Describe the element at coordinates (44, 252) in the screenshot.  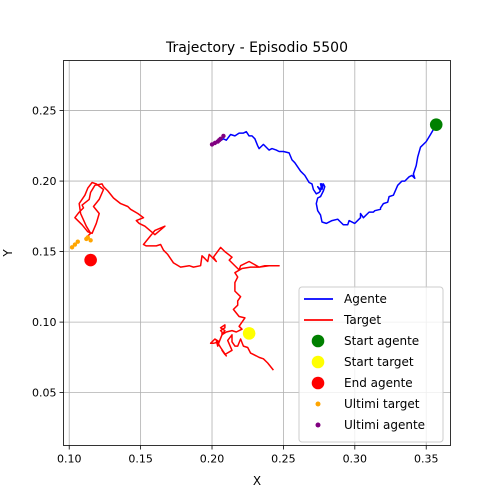
I see `y-tick-label: 0.15` at that location.